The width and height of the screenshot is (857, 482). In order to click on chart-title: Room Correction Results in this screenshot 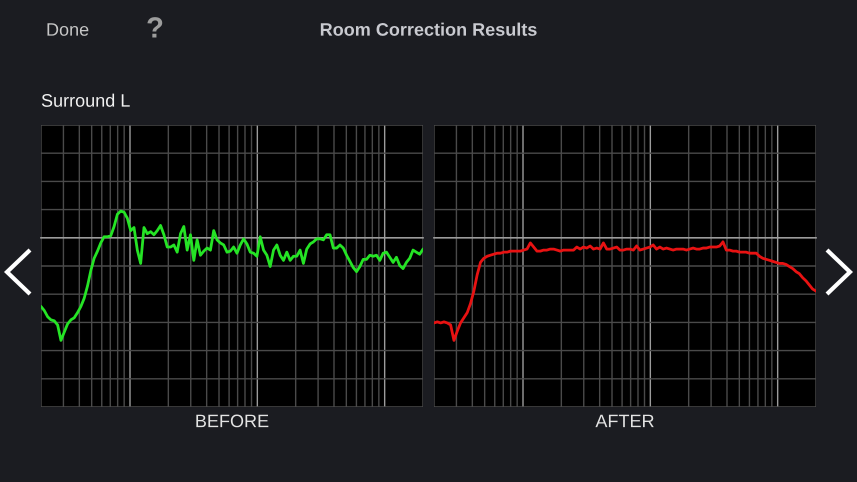, I will do `click(428, 29)`.